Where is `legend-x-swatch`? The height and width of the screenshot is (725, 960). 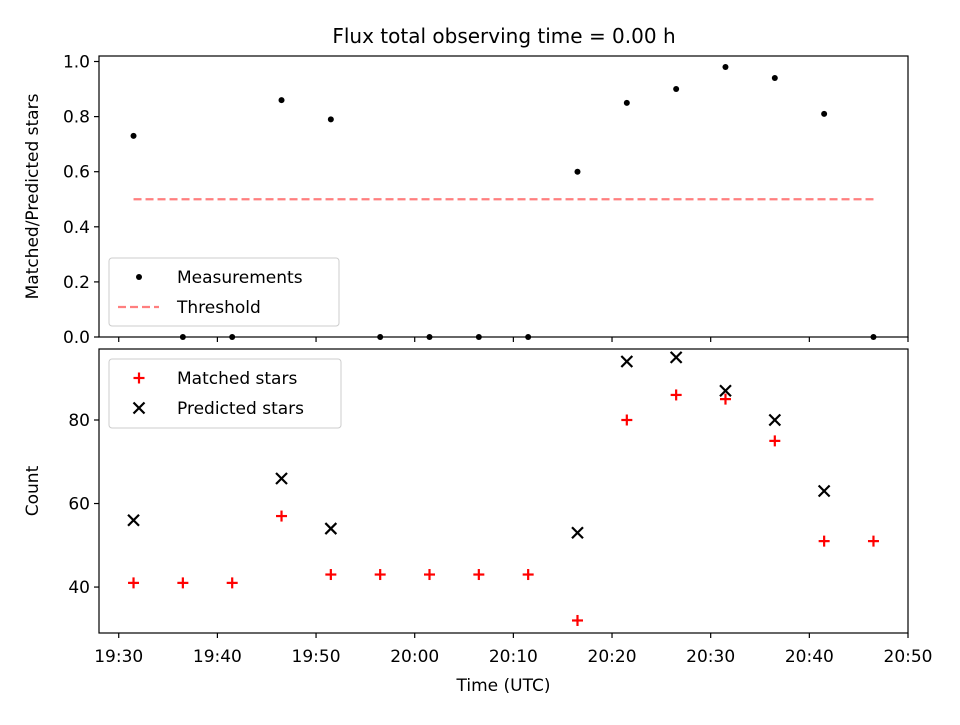 legend-x-swatch is located at coordinates (139, 408).